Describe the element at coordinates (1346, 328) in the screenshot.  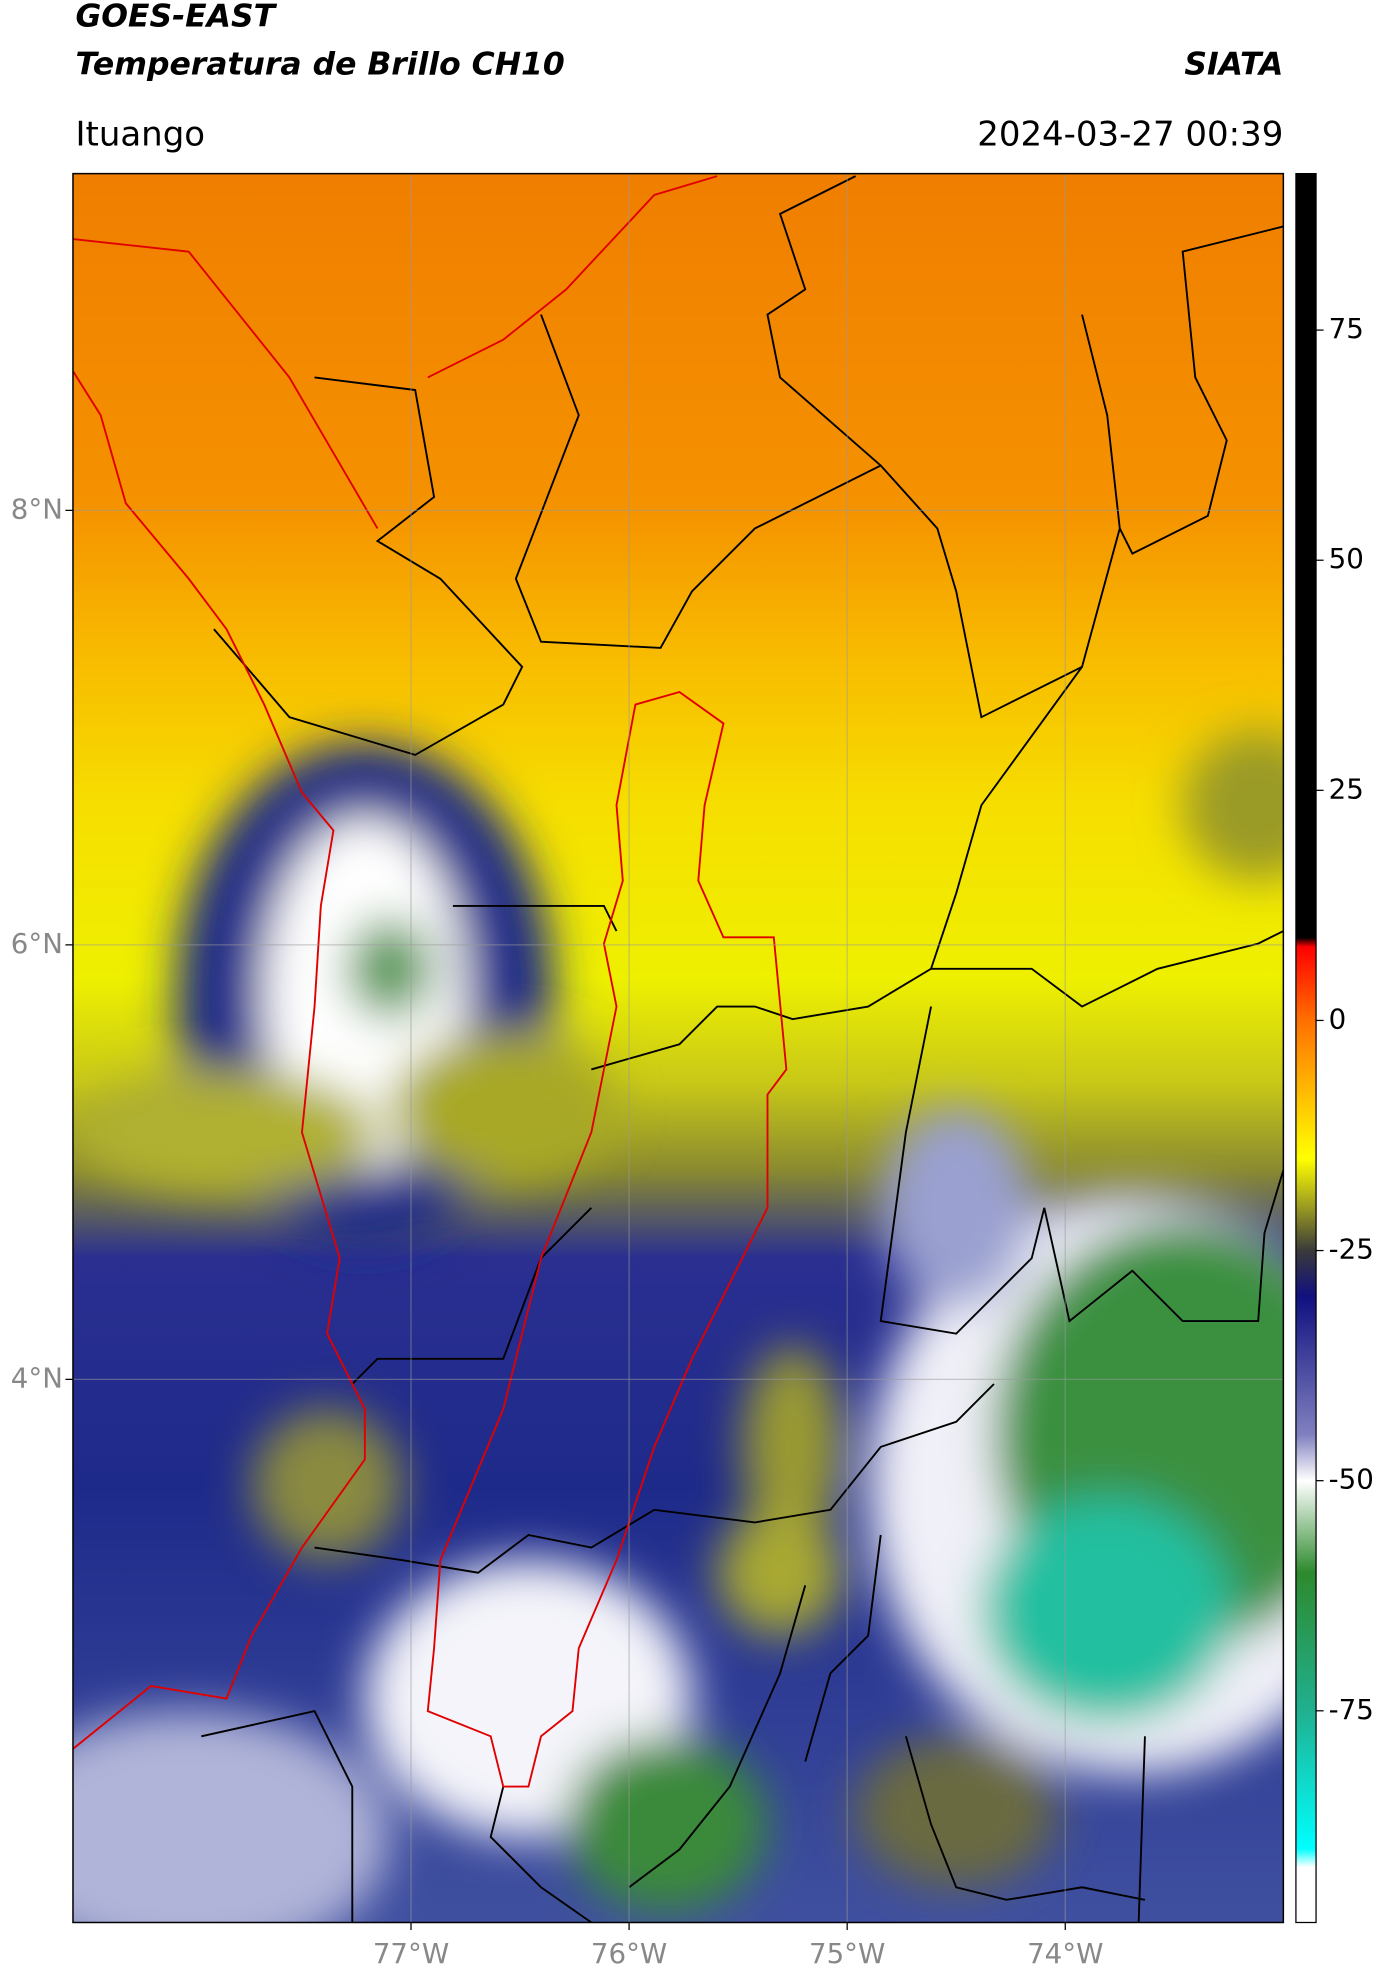
I see `colorbar-tick-label: 75` at that location.